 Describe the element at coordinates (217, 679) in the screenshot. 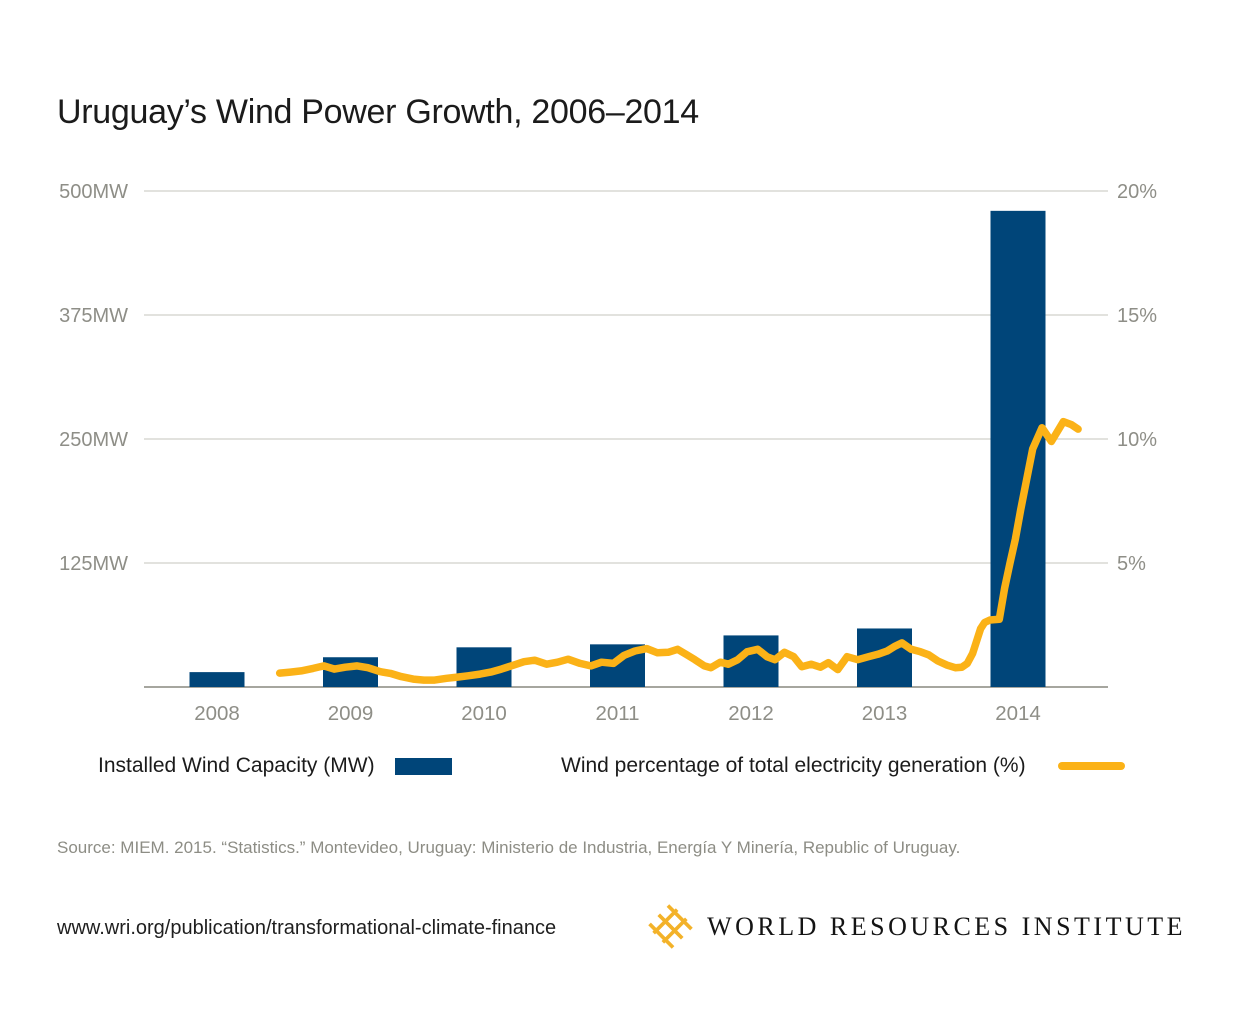

I see `capacity-bar-2008` at that location.